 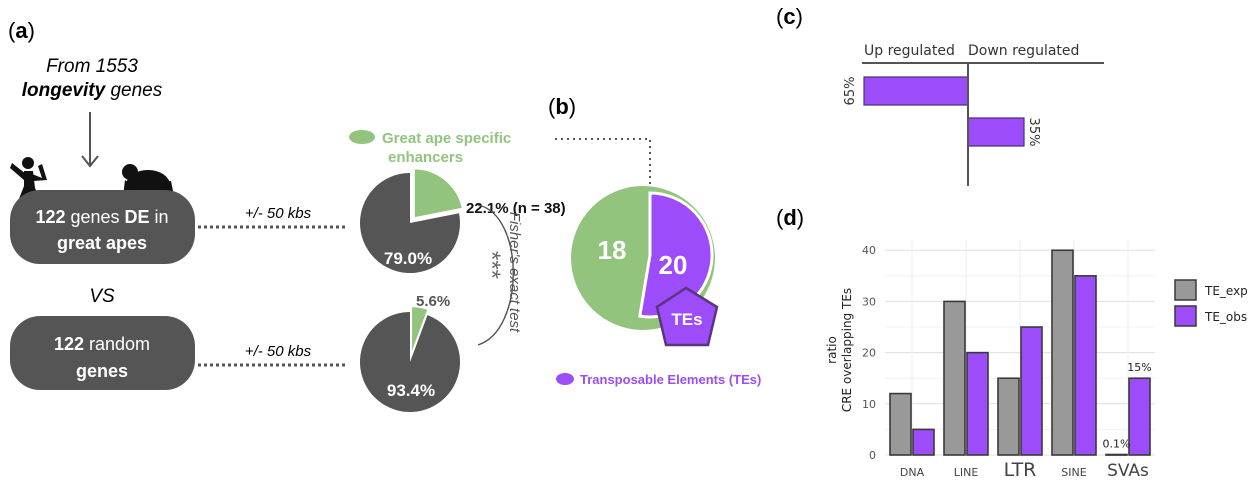 What do you see at coordinates (102, 371) in the screenshot?
I see `random-genes-line2: genes` at bounding box center [102, 371].